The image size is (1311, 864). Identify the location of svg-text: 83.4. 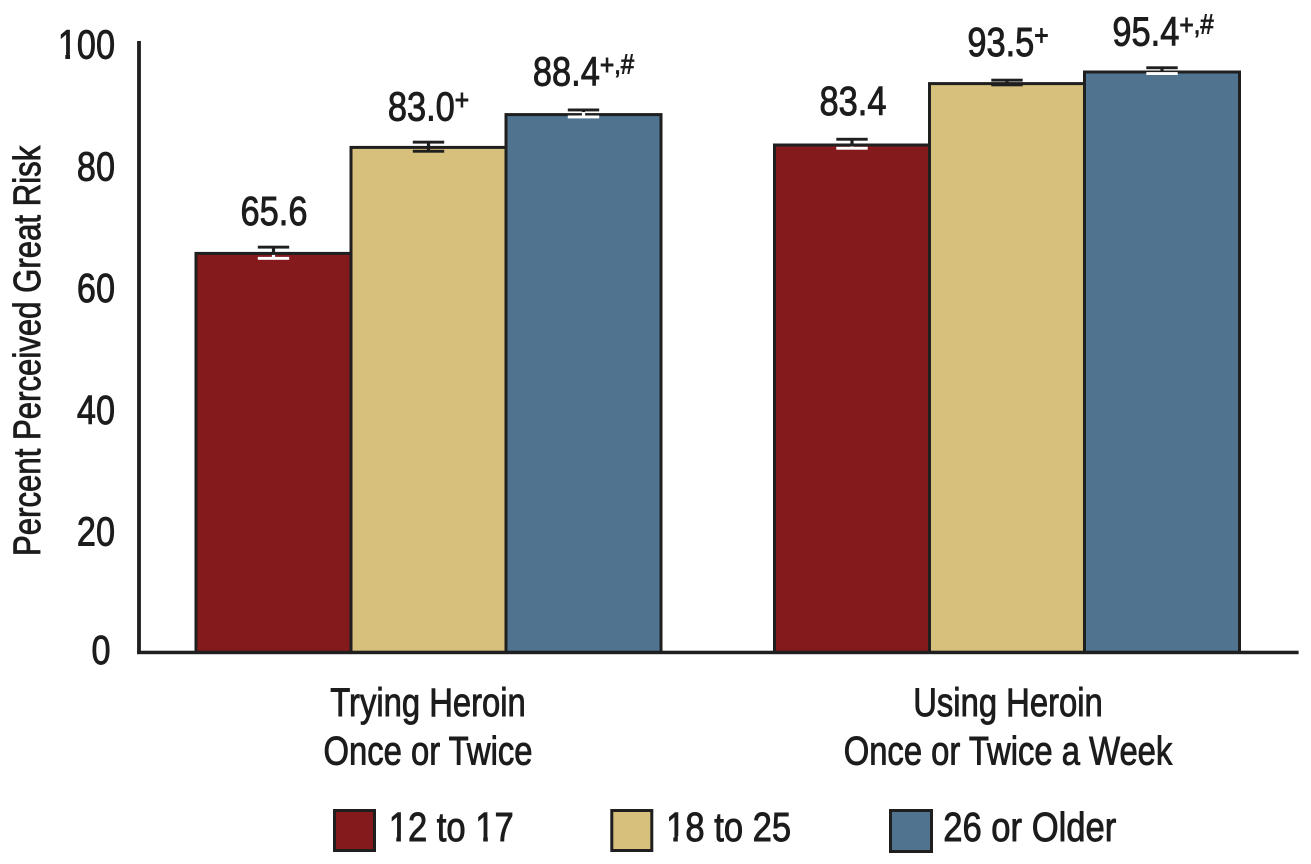
(853, 101).